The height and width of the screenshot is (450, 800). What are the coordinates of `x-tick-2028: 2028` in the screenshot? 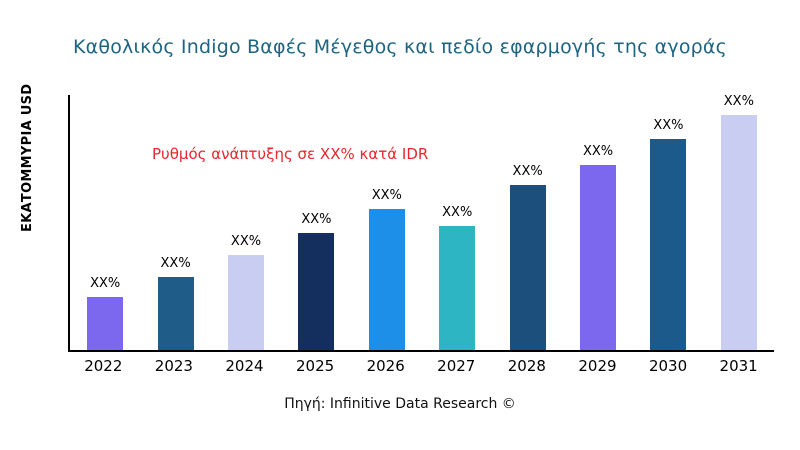 It's located at (526, 366).